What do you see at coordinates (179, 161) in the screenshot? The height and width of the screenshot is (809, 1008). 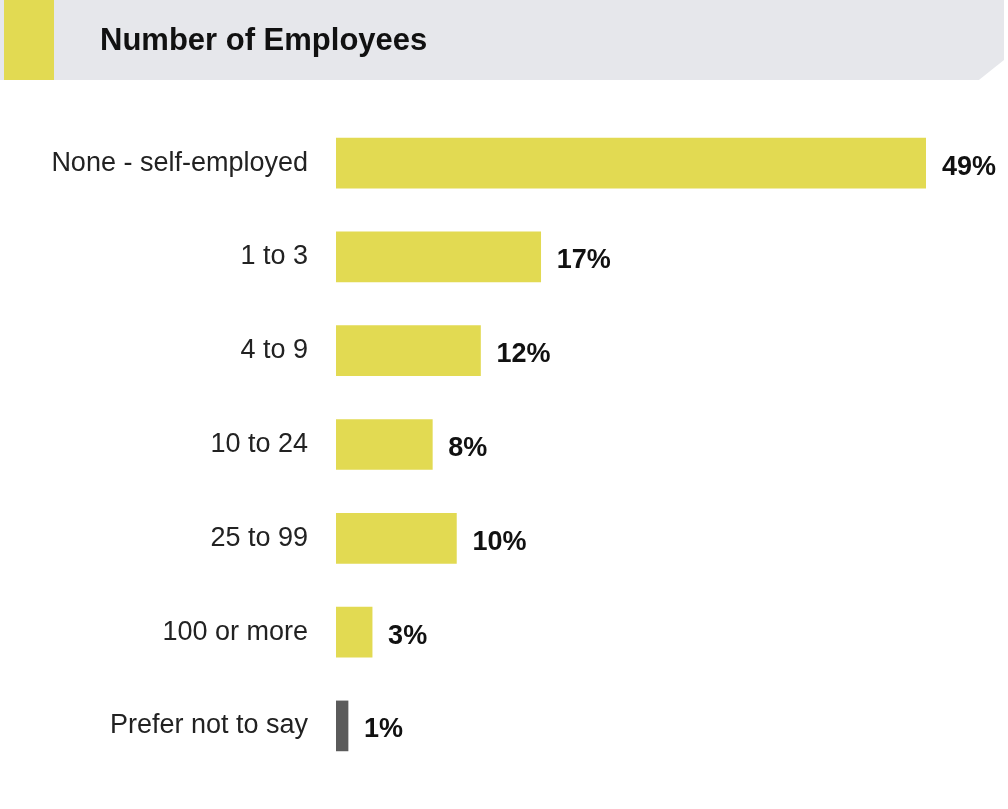 I see `y-tick-label: None - self-employed` at bounding box center [179, 161].